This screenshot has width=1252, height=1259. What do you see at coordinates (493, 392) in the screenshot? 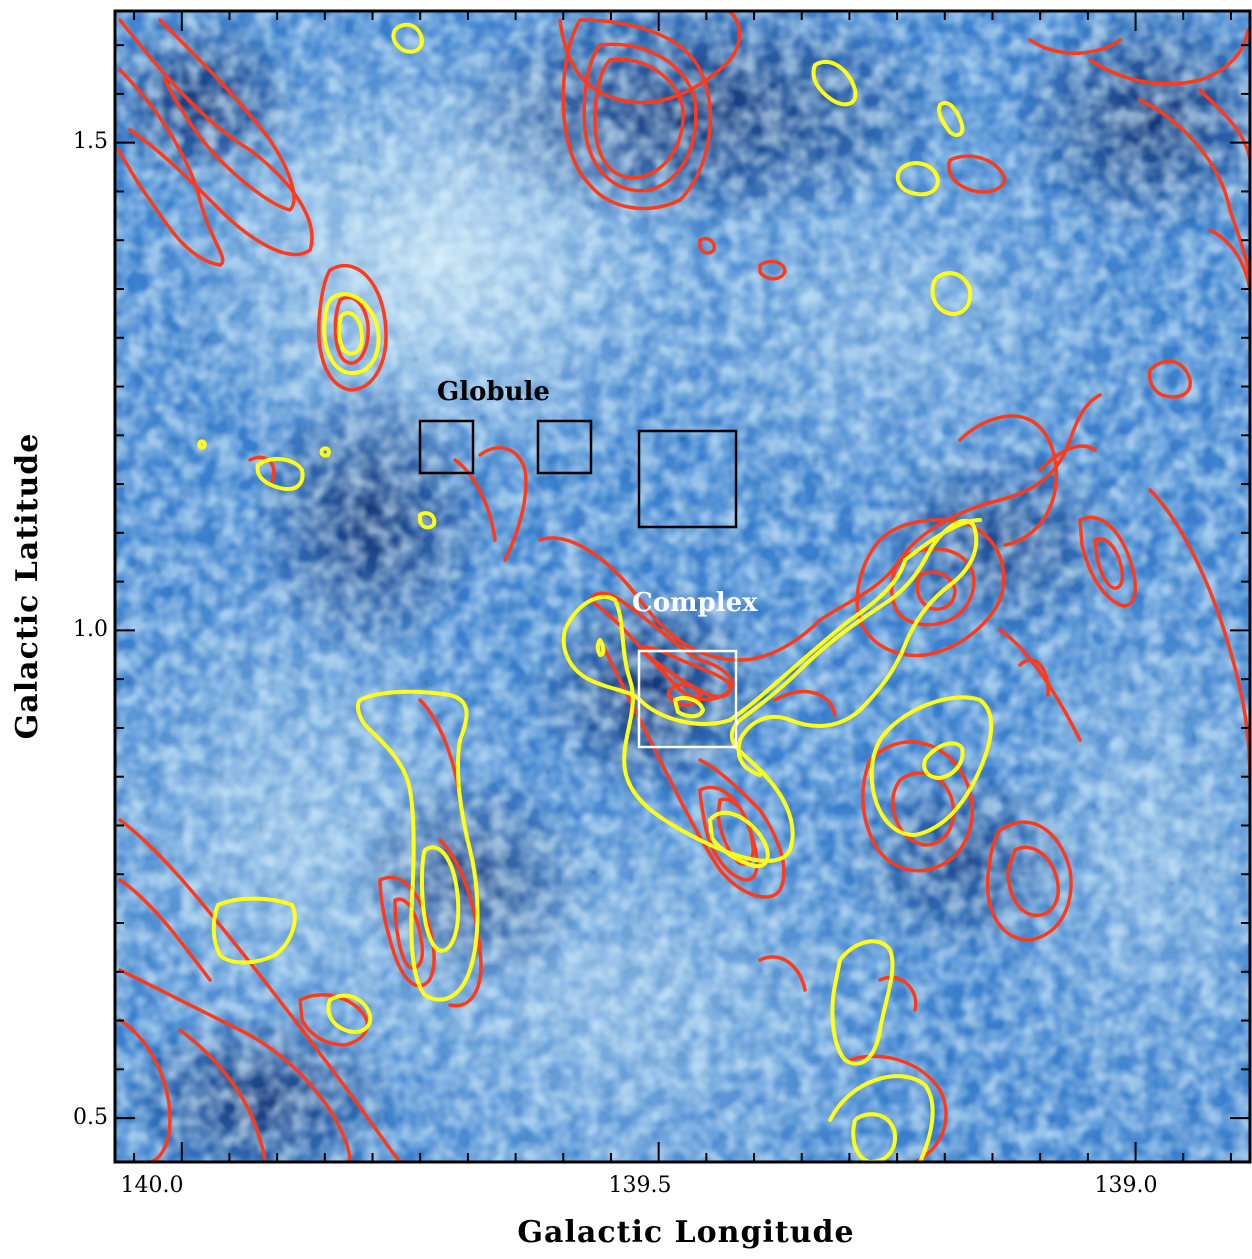
I see `globule-label: Globule` at bounding box center [493, 392].